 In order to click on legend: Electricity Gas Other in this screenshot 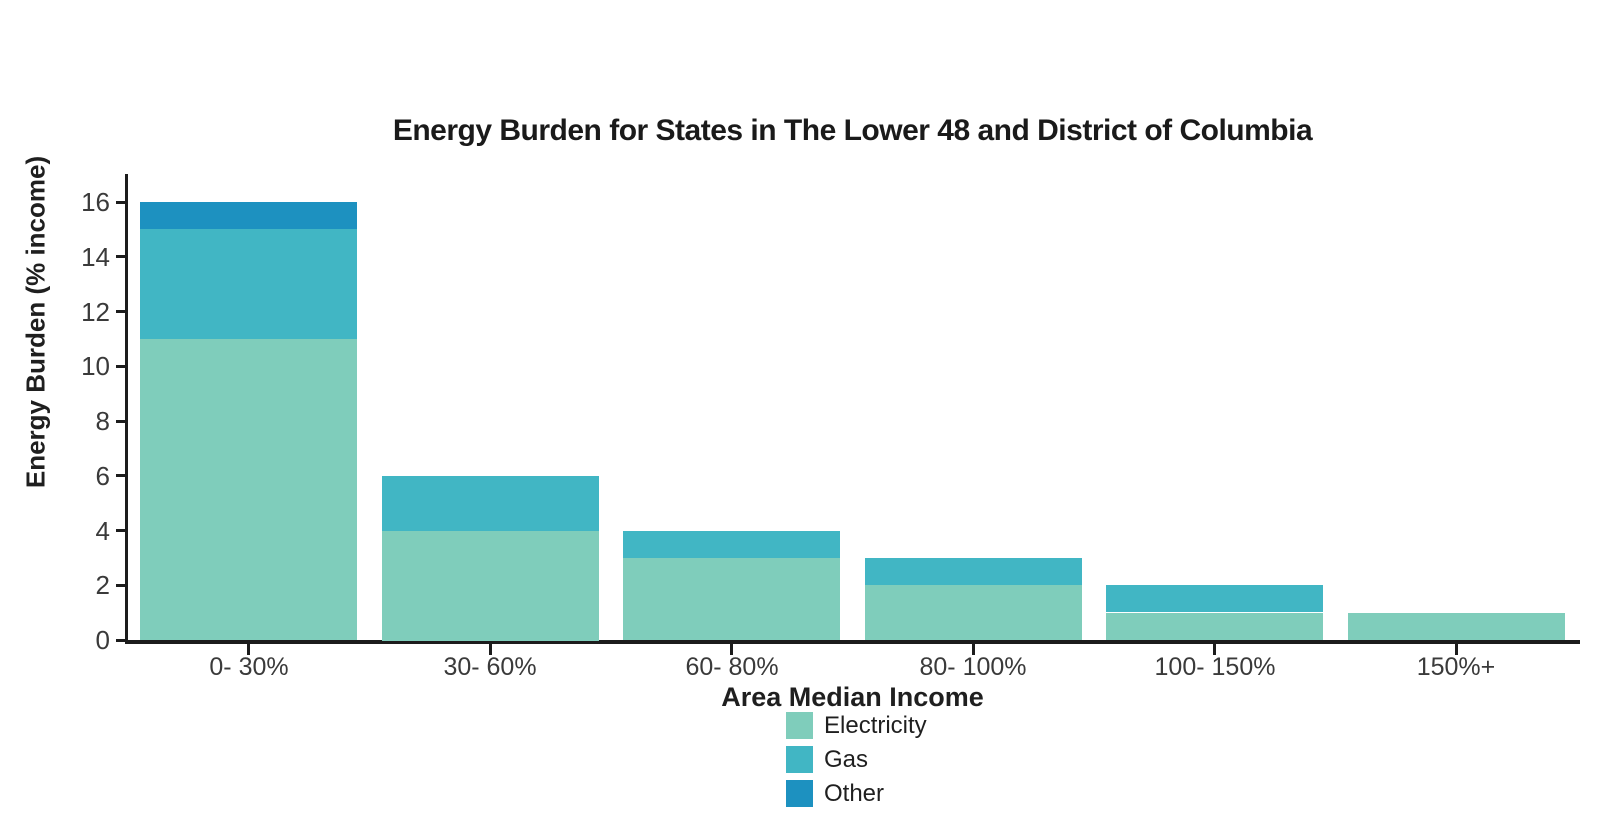, I will do `click(856, 763)`.